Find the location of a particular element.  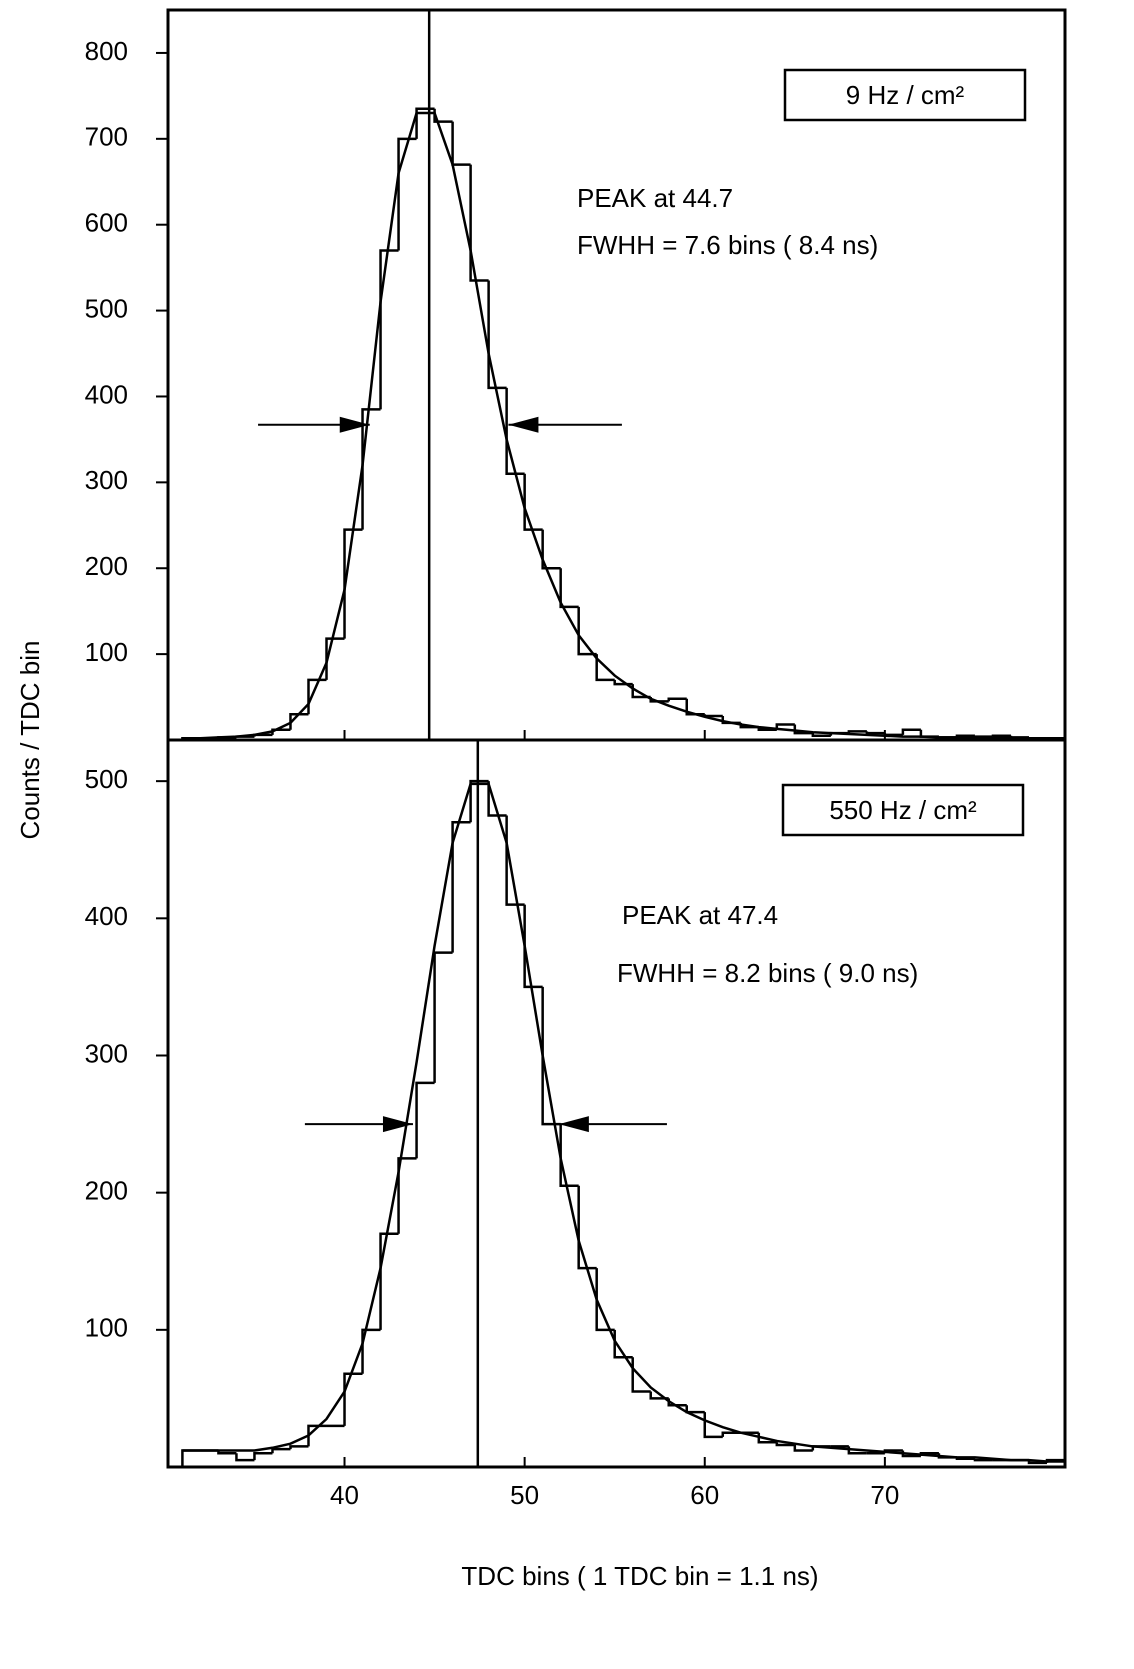

annotation: FWHH = 8.2 bins ( 9.0 ns) is located at coordinates (767, 973).